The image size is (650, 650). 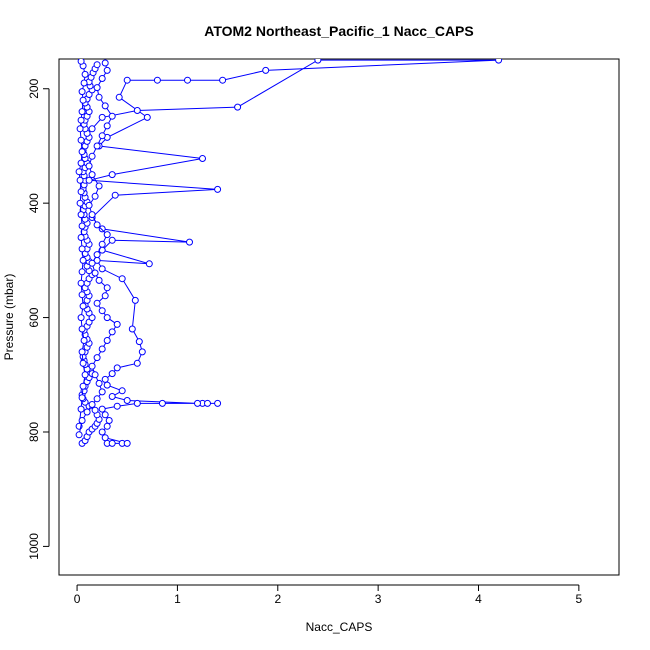 What do you see at coordinates (478, 599) in the screenshot?
I see `x-tick-label: 4` at bounding box center [478, 599].